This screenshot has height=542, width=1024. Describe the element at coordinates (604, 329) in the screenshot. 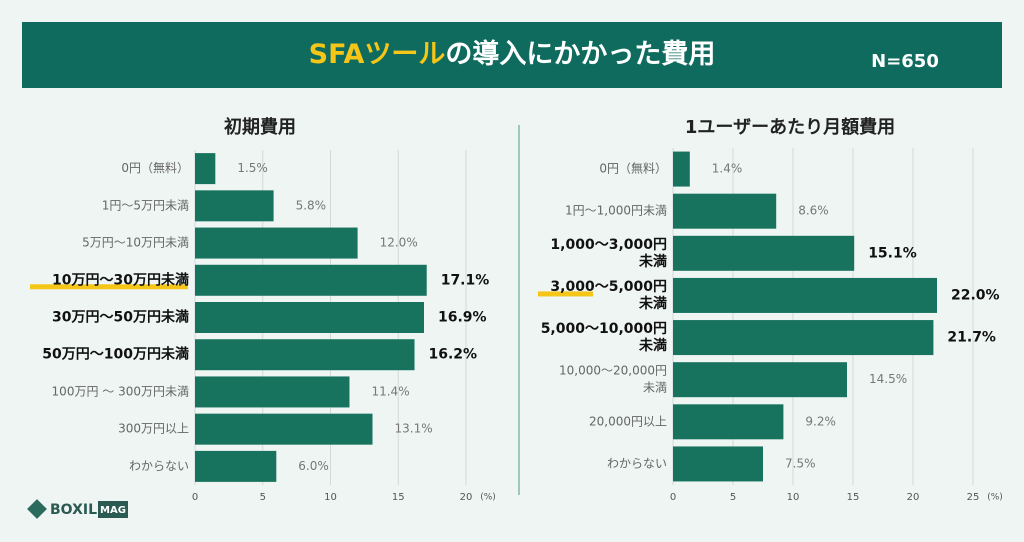

I see `y-tick-label: 5,000～10,000円` at that location.